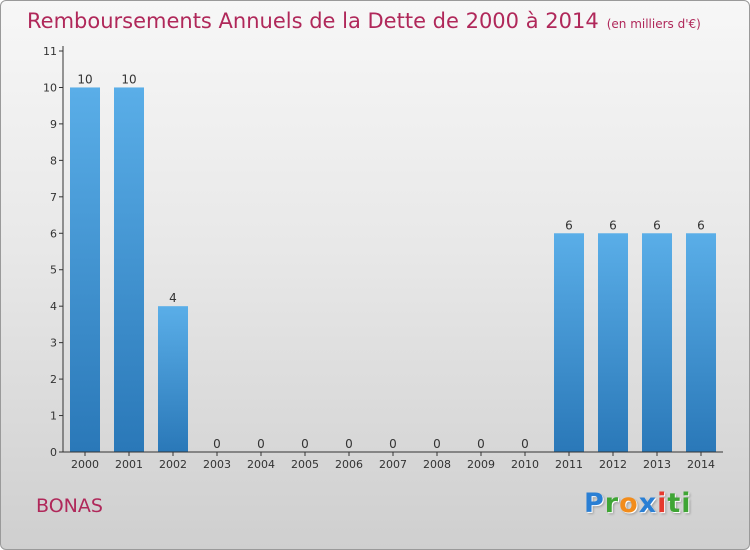  Describe the element at coordinates (481, 464) in the screenshot. I see `x-tick-label: 2009` at that location.